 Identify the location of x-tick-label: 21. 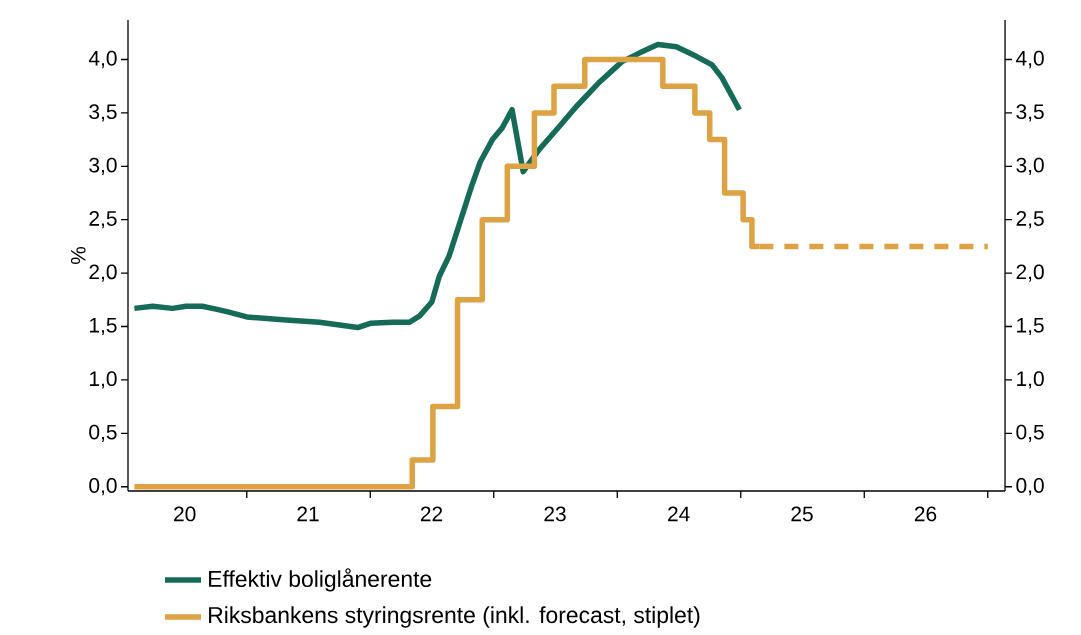
(308, 514).